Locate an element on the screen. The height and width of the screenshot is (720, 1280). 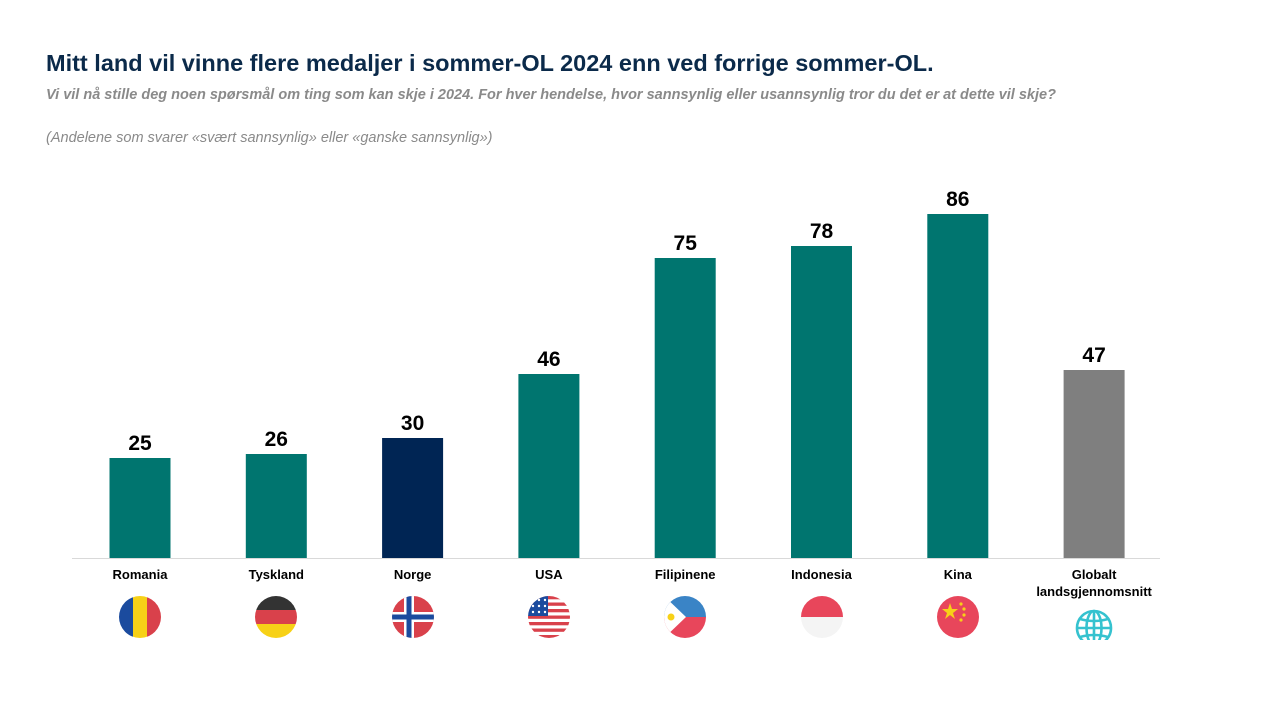
data-label-5: 78 is located at coordinates (822, 231).